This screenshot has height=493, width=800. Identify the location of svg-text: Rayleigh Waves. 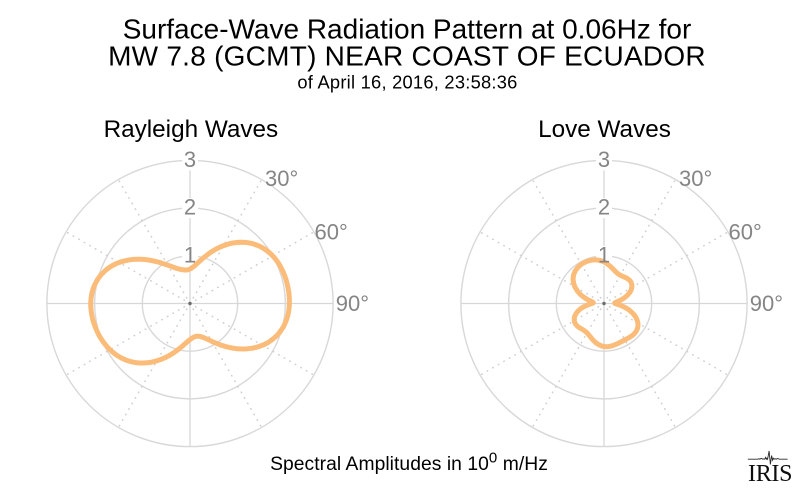
(191, 129).